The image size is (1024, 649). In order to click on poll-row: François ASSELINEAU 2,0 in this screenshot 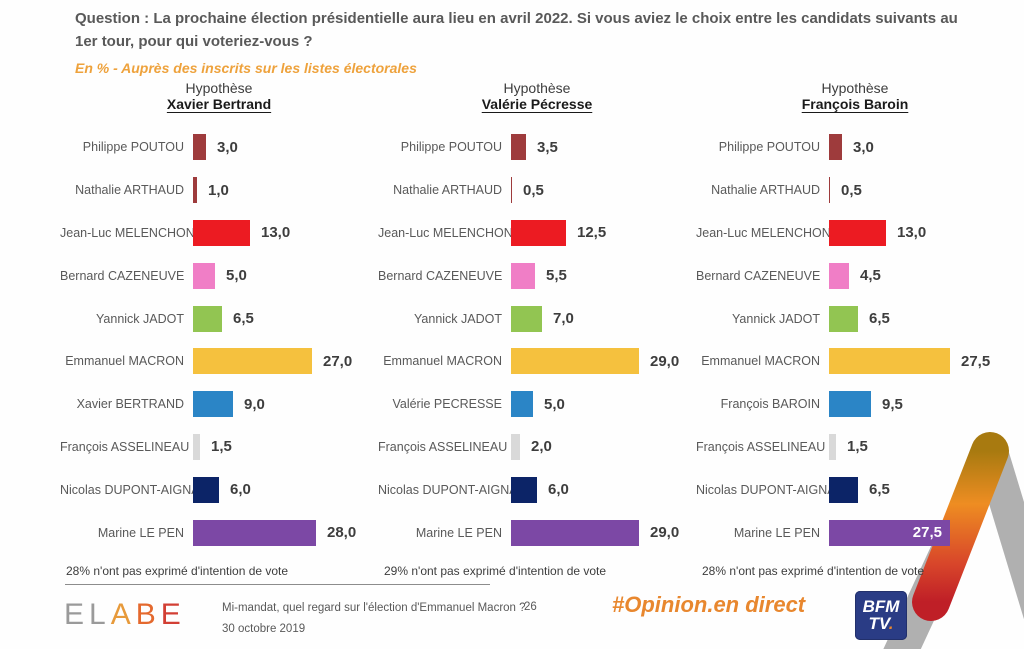, I will do `click(537, 447)`.